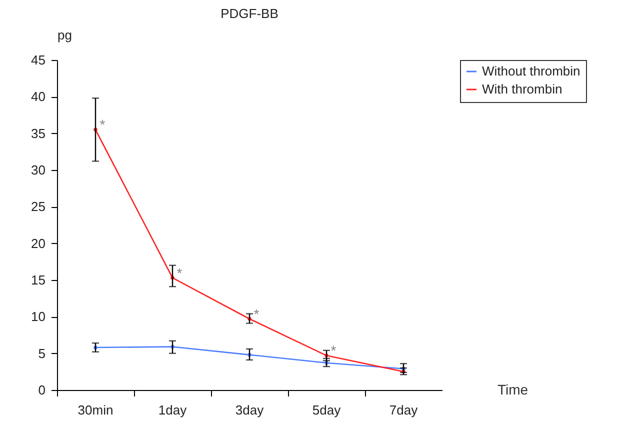 This screenshot has width=631, height=436. I want to click on x-tick-label: 5day, so click(327, 410).